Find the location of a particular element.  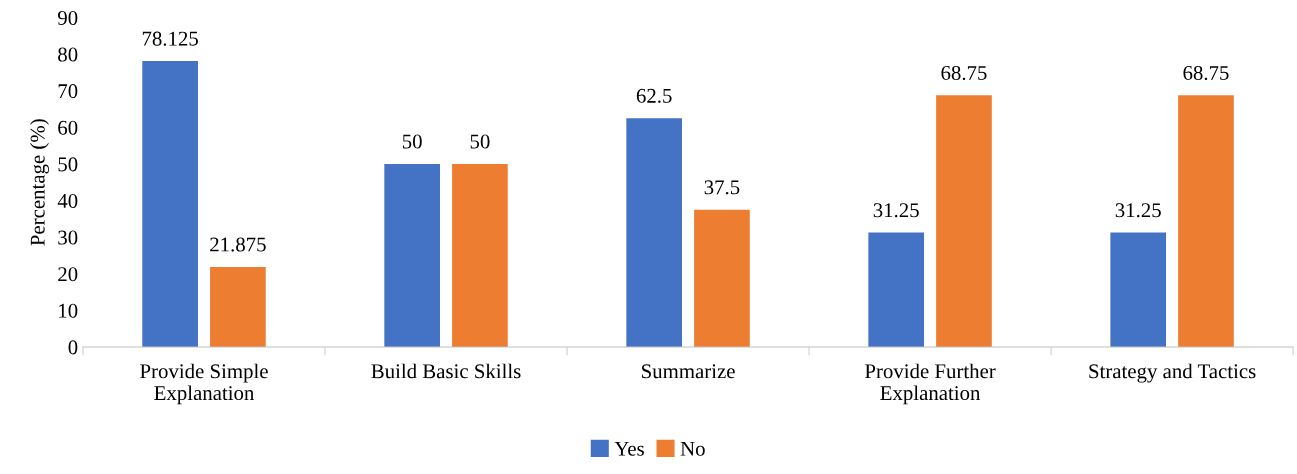

y-axis-title: Percentage (%) is located at coordinates (39, 182).